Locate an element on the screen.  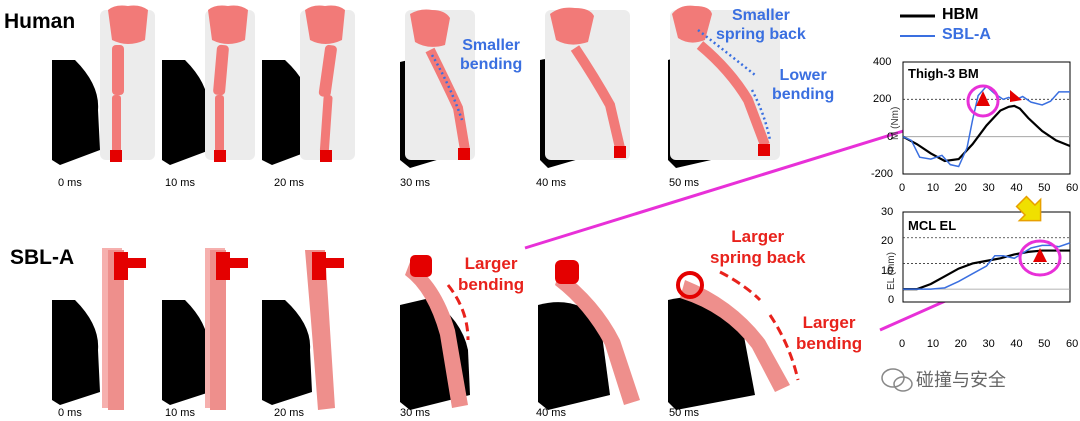
chart-1-title: Thigh-3 BM is located at coordinates (943, 73).